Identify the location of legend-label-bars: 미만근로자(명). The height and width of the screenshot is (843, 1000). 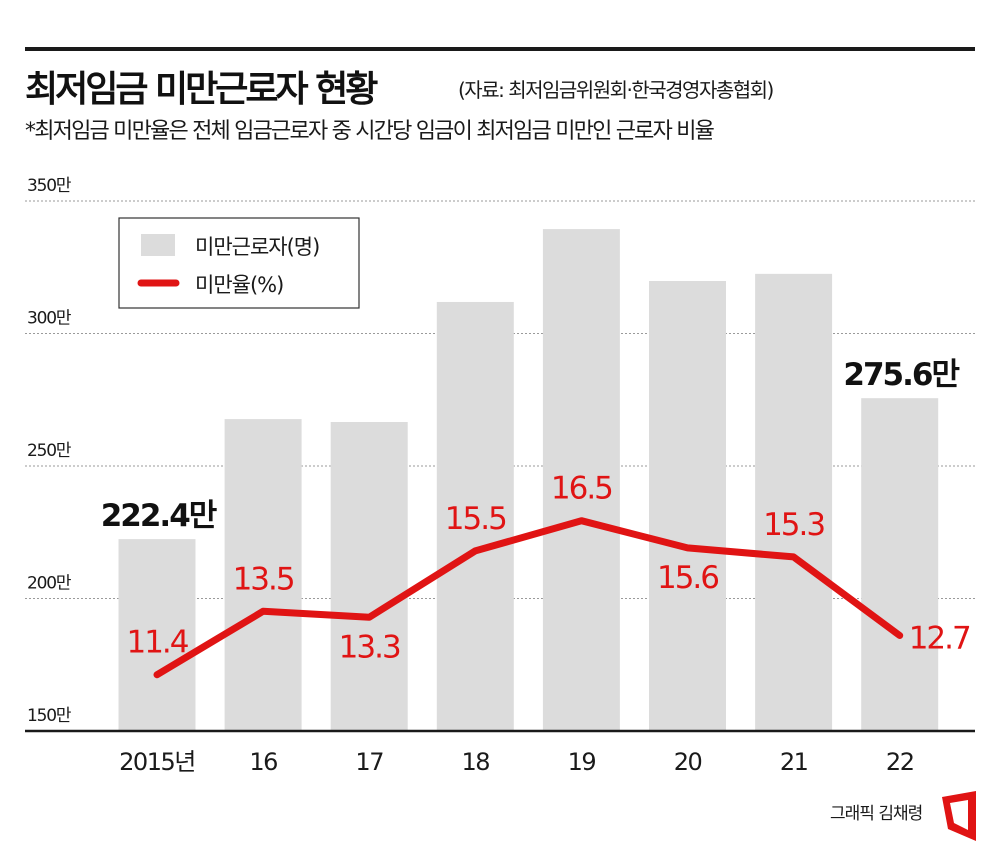
(257, 247).